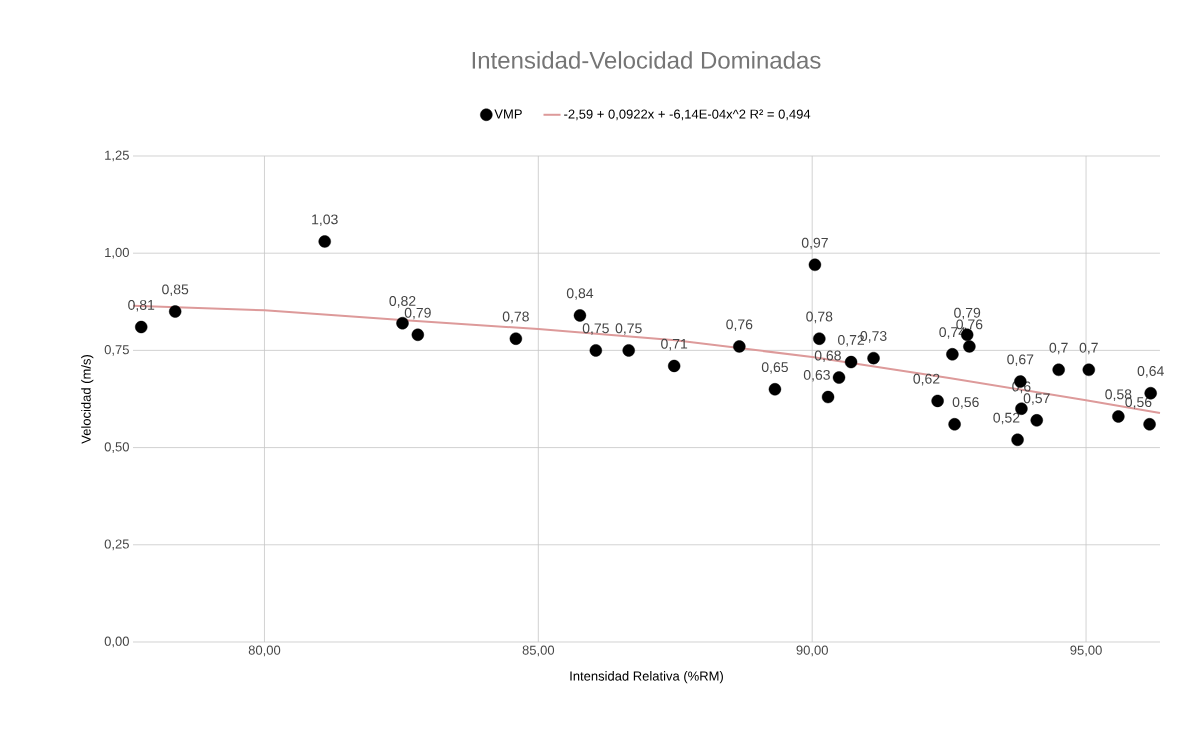 The height and width of the screenshot is (743, 1185). What do you see at coordinates (1086, 651) in the screenshot?
I see `x-tick-label: 95,00` at bounding box center [1086, 651].